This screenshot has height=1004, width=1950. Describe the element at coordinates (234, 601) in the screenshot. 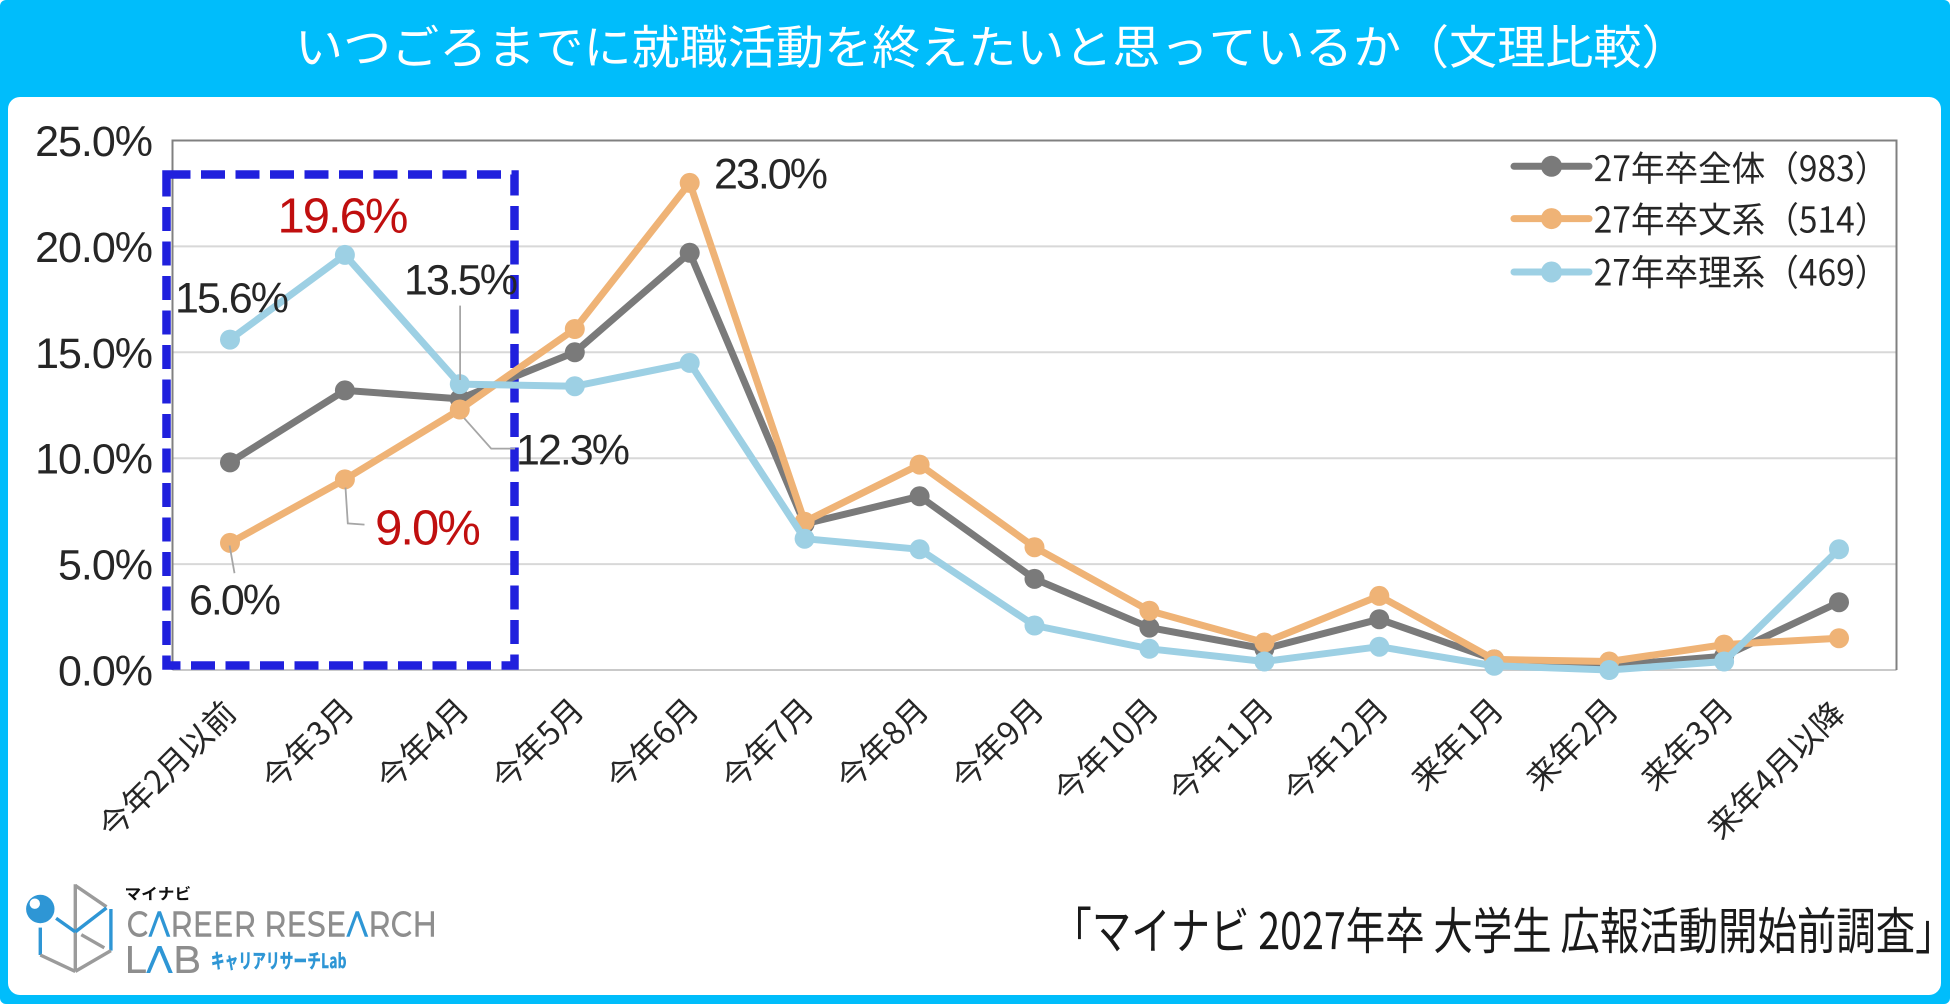

I see `svg-text: 6.0%` at that location.